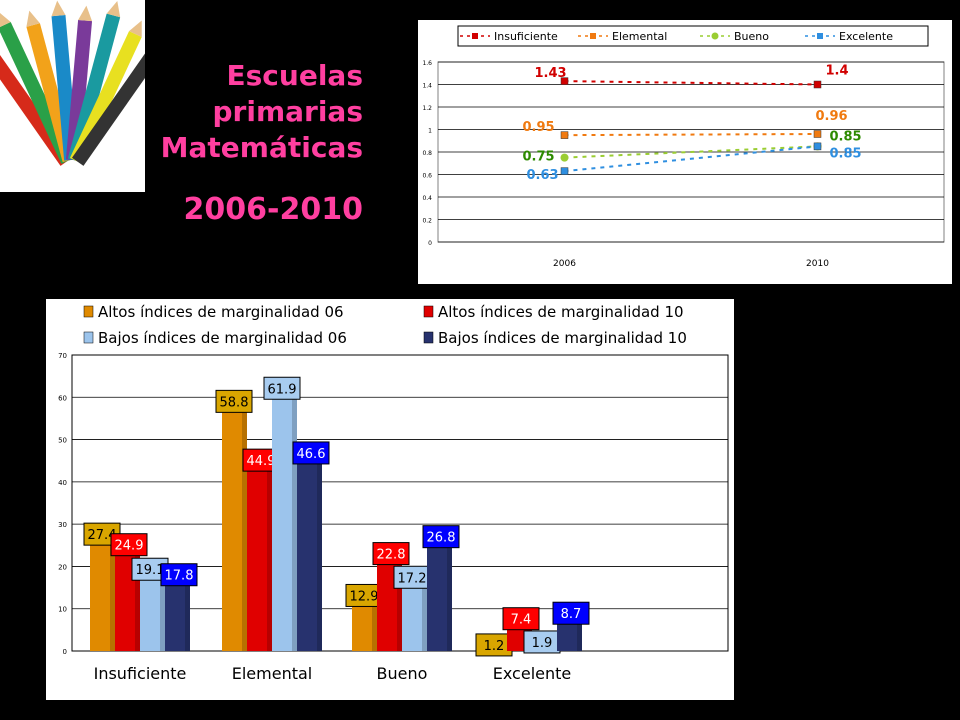 This screenshot has height=720, width=960. I want to click on y-tick-label: 1.2, so click(427, 108).